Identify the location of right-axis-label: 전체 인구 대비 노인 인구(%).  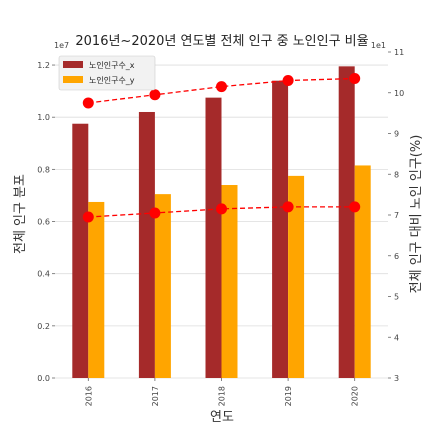
(416, 214).